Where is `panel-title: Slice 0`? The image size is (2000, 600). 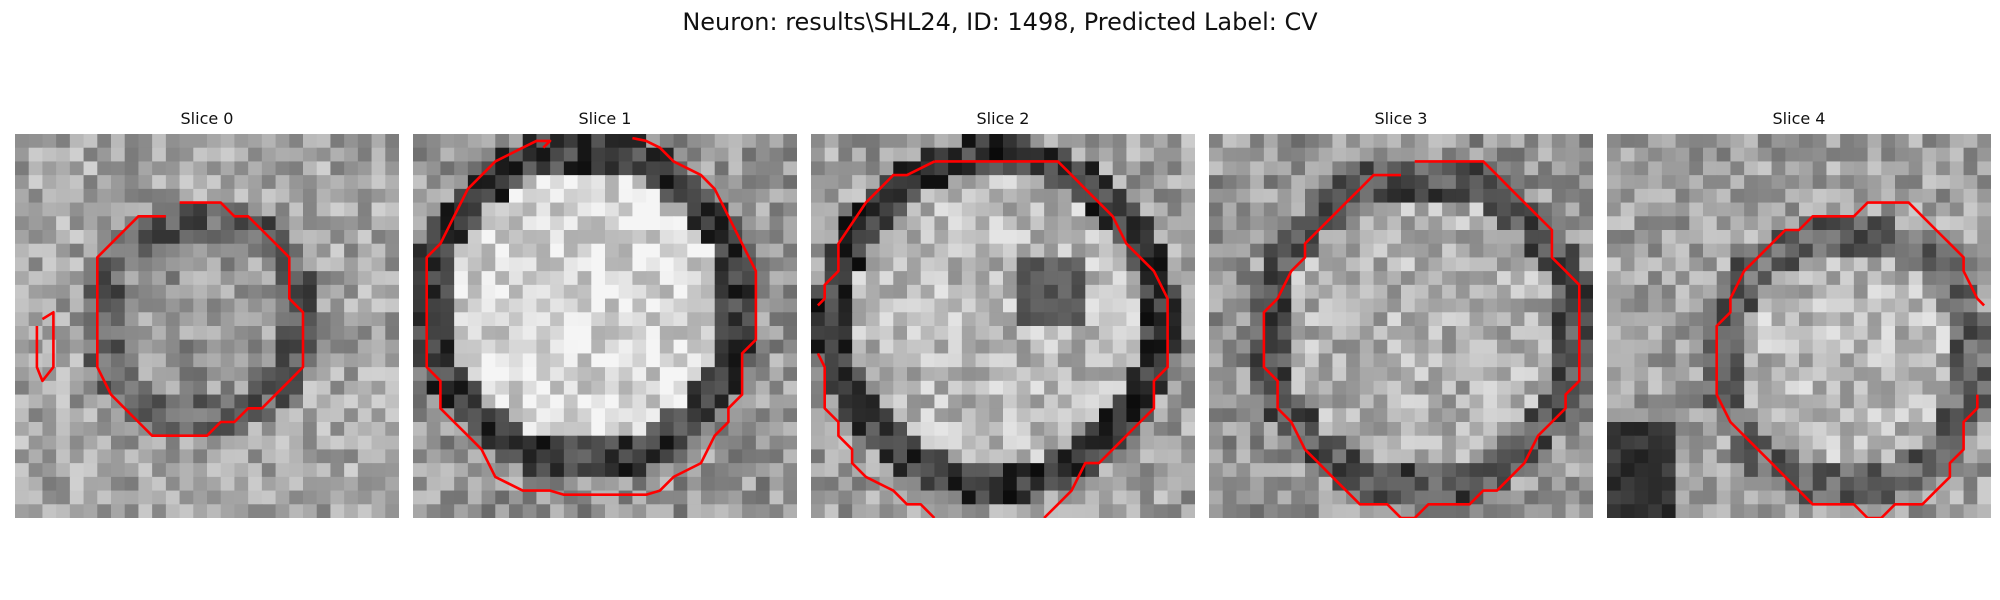 panel-title: Slice 0 is located at coordinates (207, 118).